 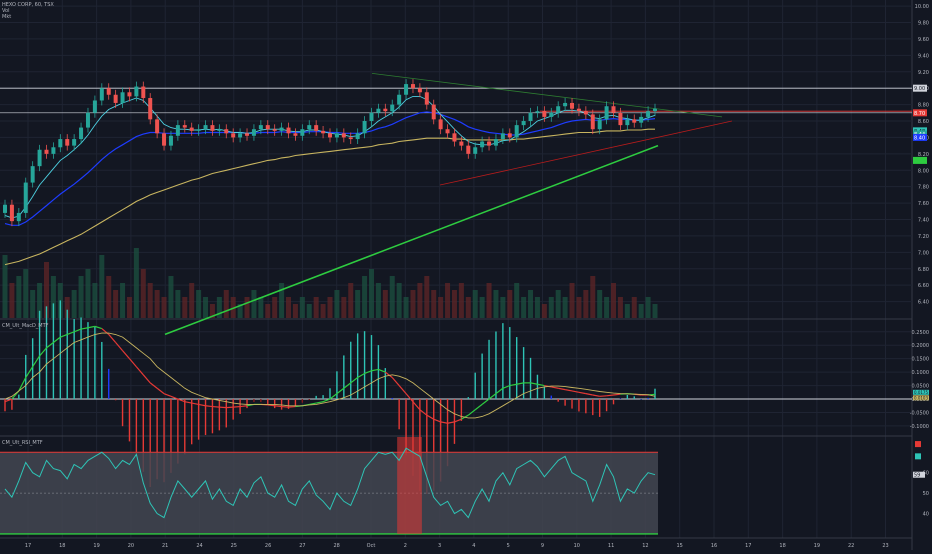 What do you see at coordinates (302, 546) in the screenshot?
I see `x-tick-label: 27` at bounding box center [302, 546].